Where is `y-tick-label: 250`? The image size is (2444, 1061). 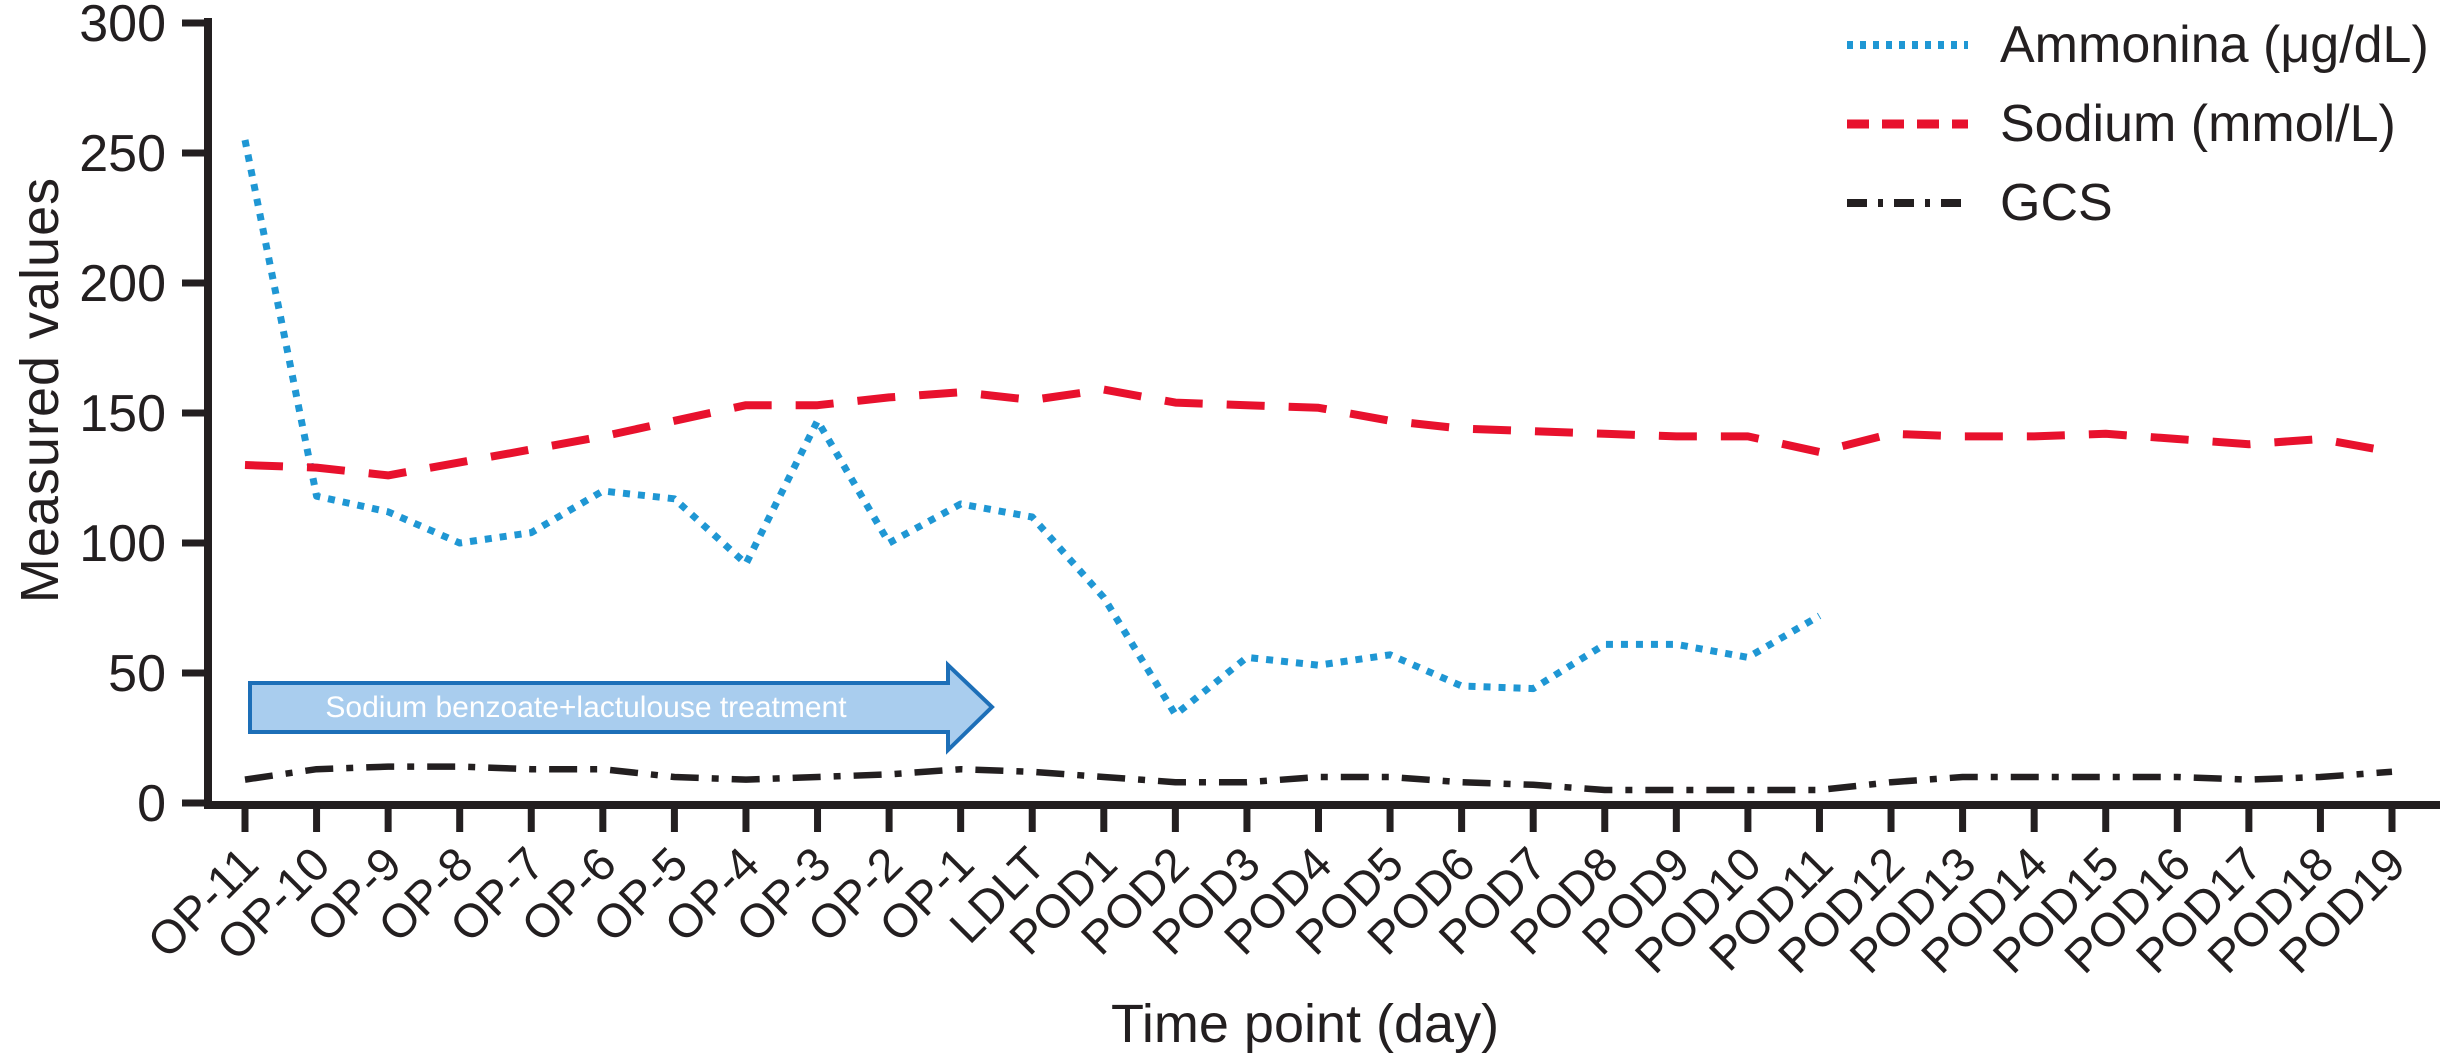
y-tick-label: 250 is located at coordinates (122, 154).